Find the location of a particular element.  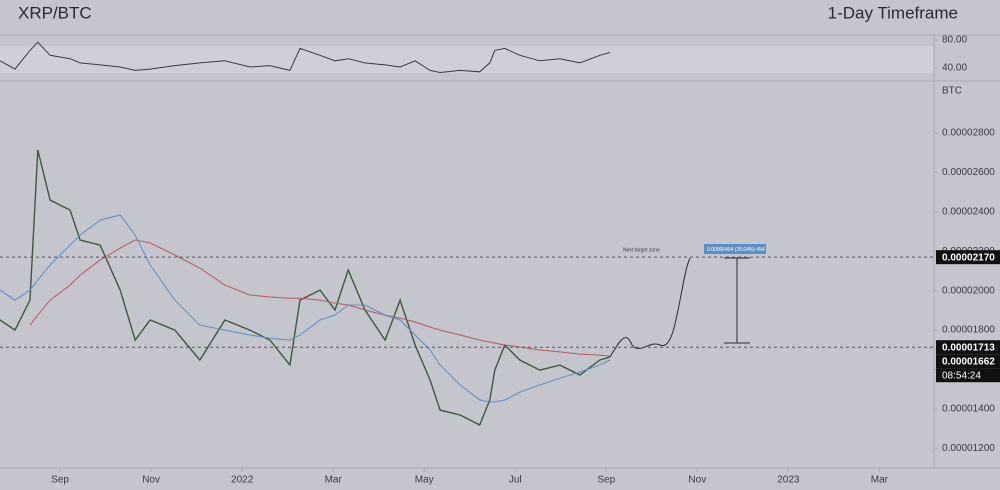

y-tick-label: 0.00002600 is located at coordinates (968, 172).